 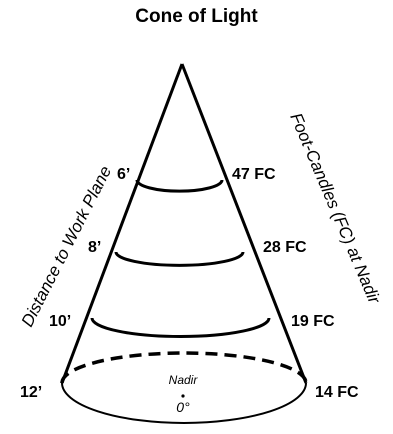 What do you see at coordinates (183, 407) in the screenshot?
I see `nadir-angle: 0°` at bounding box center [183, 407].